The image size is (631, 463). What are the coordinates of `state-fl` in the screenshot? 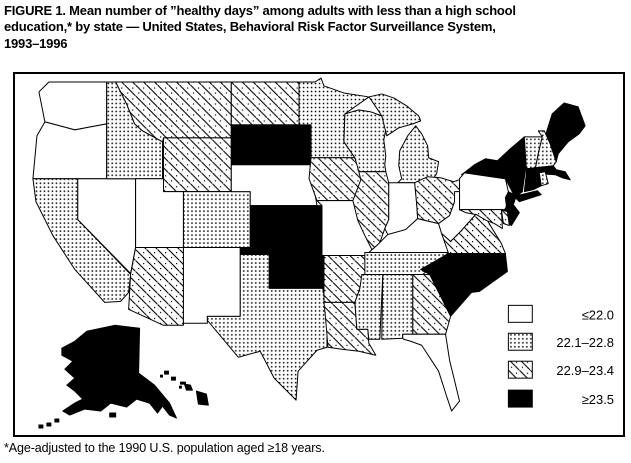 It's located at (431, 372).